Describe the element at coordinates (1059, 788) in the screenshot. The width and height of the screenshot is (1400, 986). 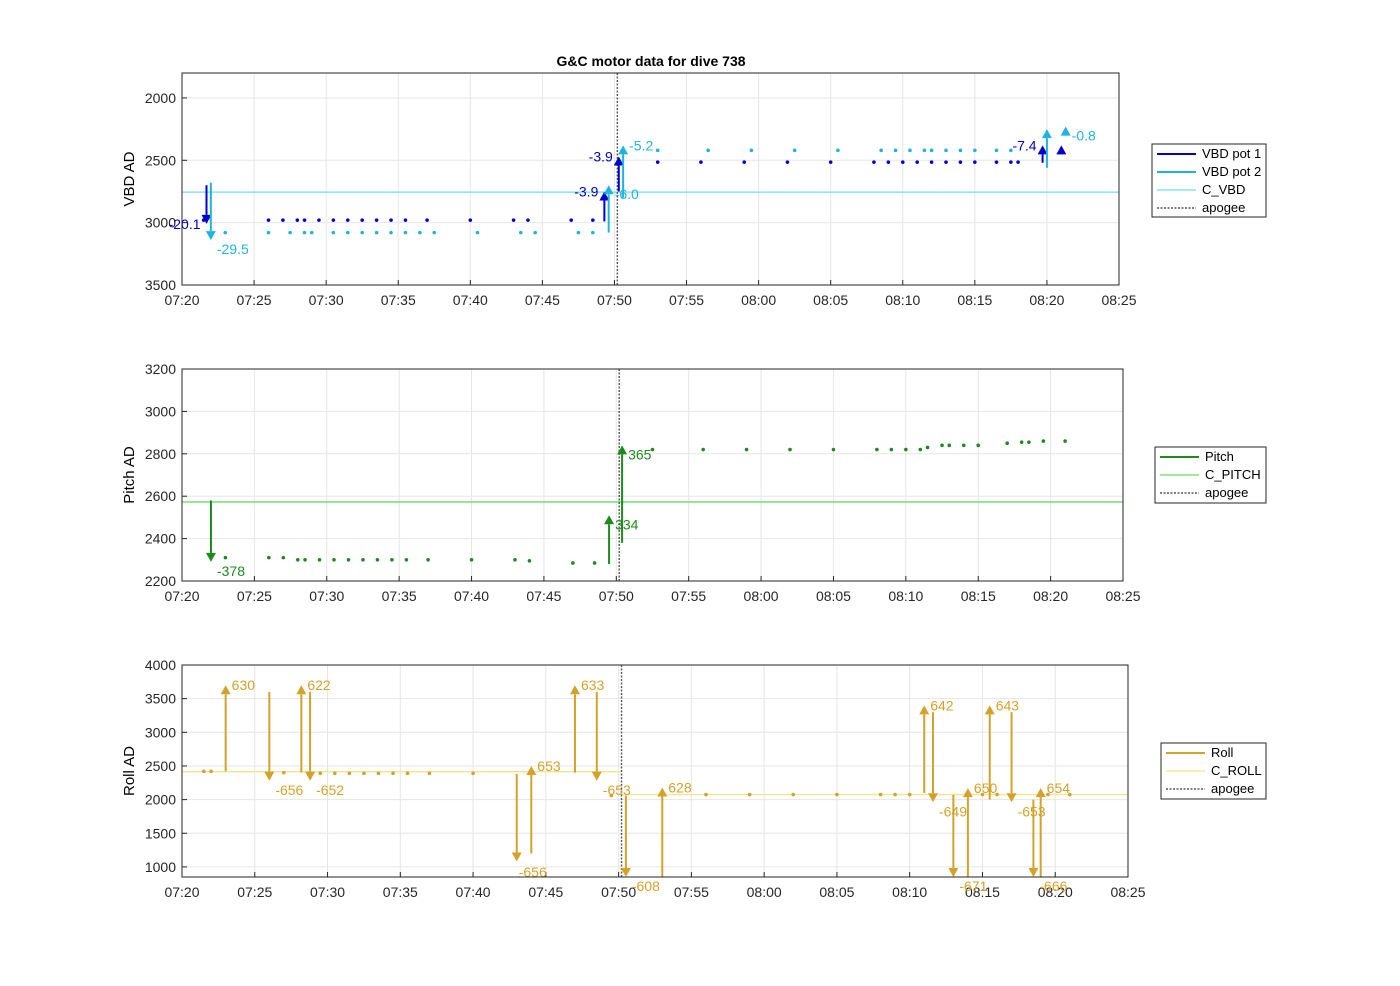
I see `arrow-value-label: 654` at that location.